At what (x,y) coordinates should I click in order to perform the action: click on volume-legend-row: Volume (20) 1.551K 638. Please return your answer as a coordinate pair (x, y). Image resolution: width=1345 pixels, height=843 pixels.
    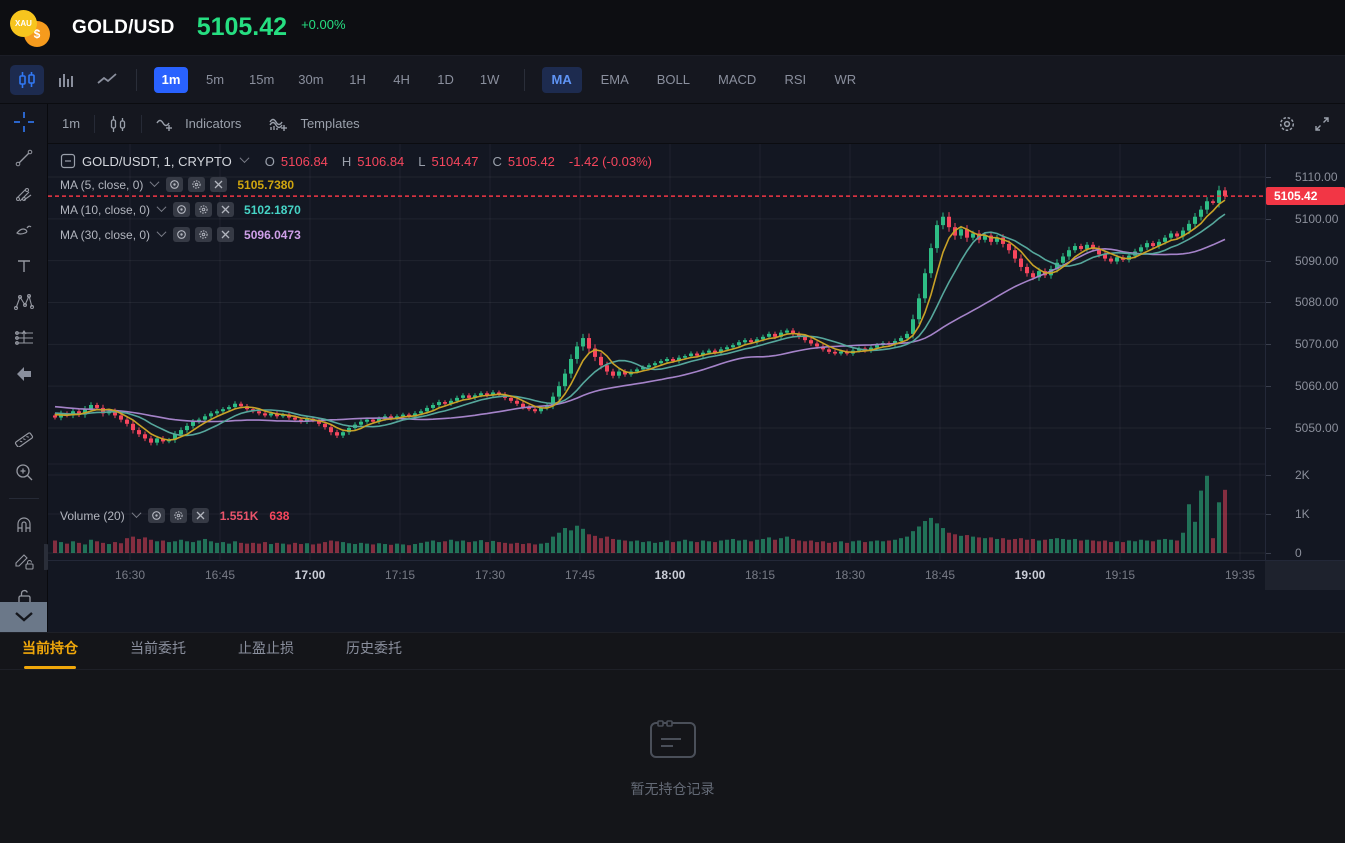
    Looking at the image, I should click on (356, 515).